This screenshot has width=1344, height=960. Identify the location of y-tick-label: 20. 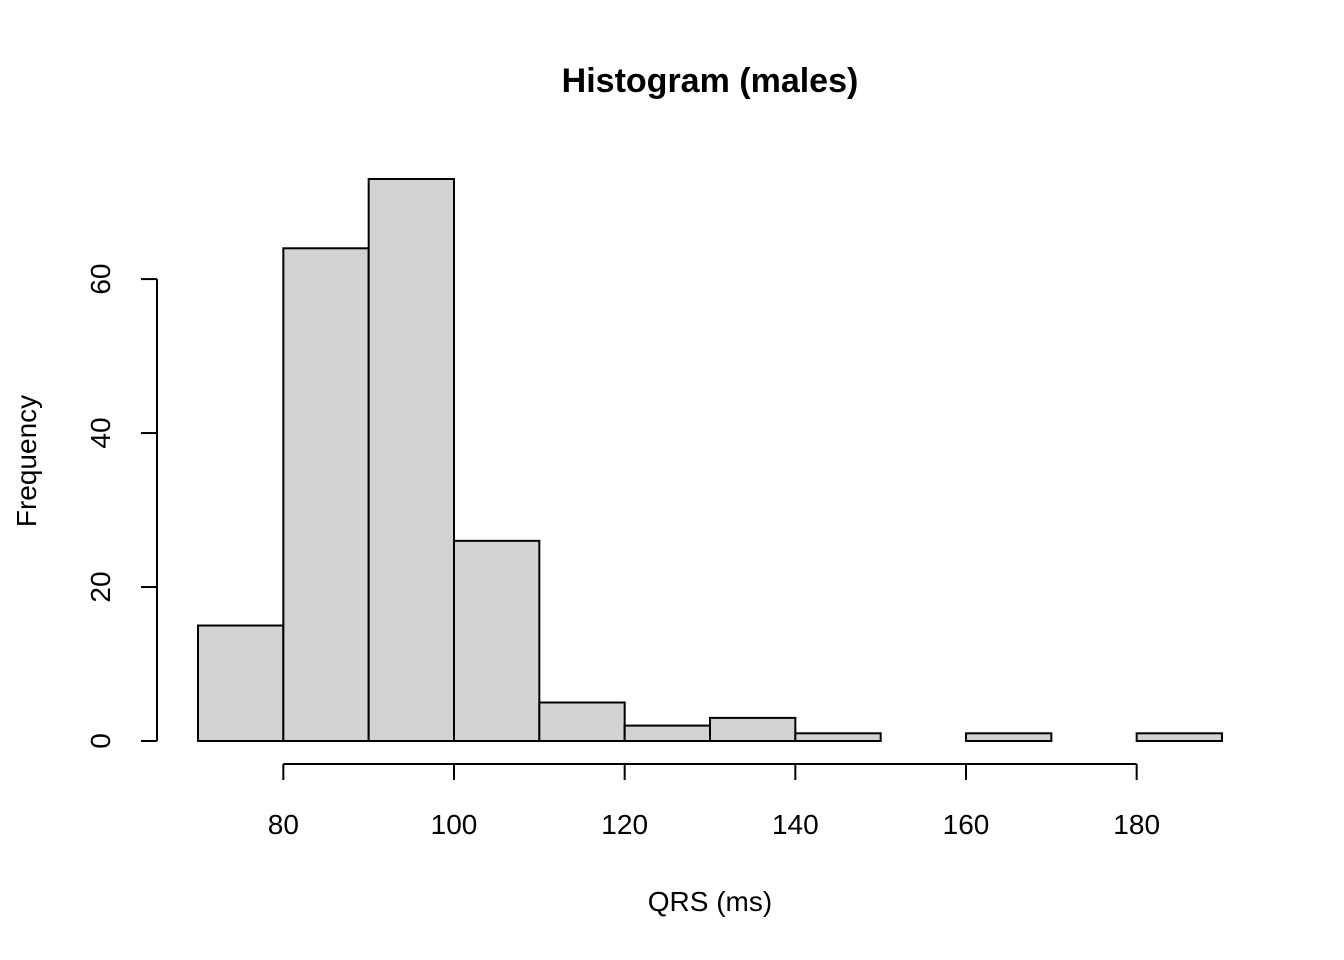
(100, 586).